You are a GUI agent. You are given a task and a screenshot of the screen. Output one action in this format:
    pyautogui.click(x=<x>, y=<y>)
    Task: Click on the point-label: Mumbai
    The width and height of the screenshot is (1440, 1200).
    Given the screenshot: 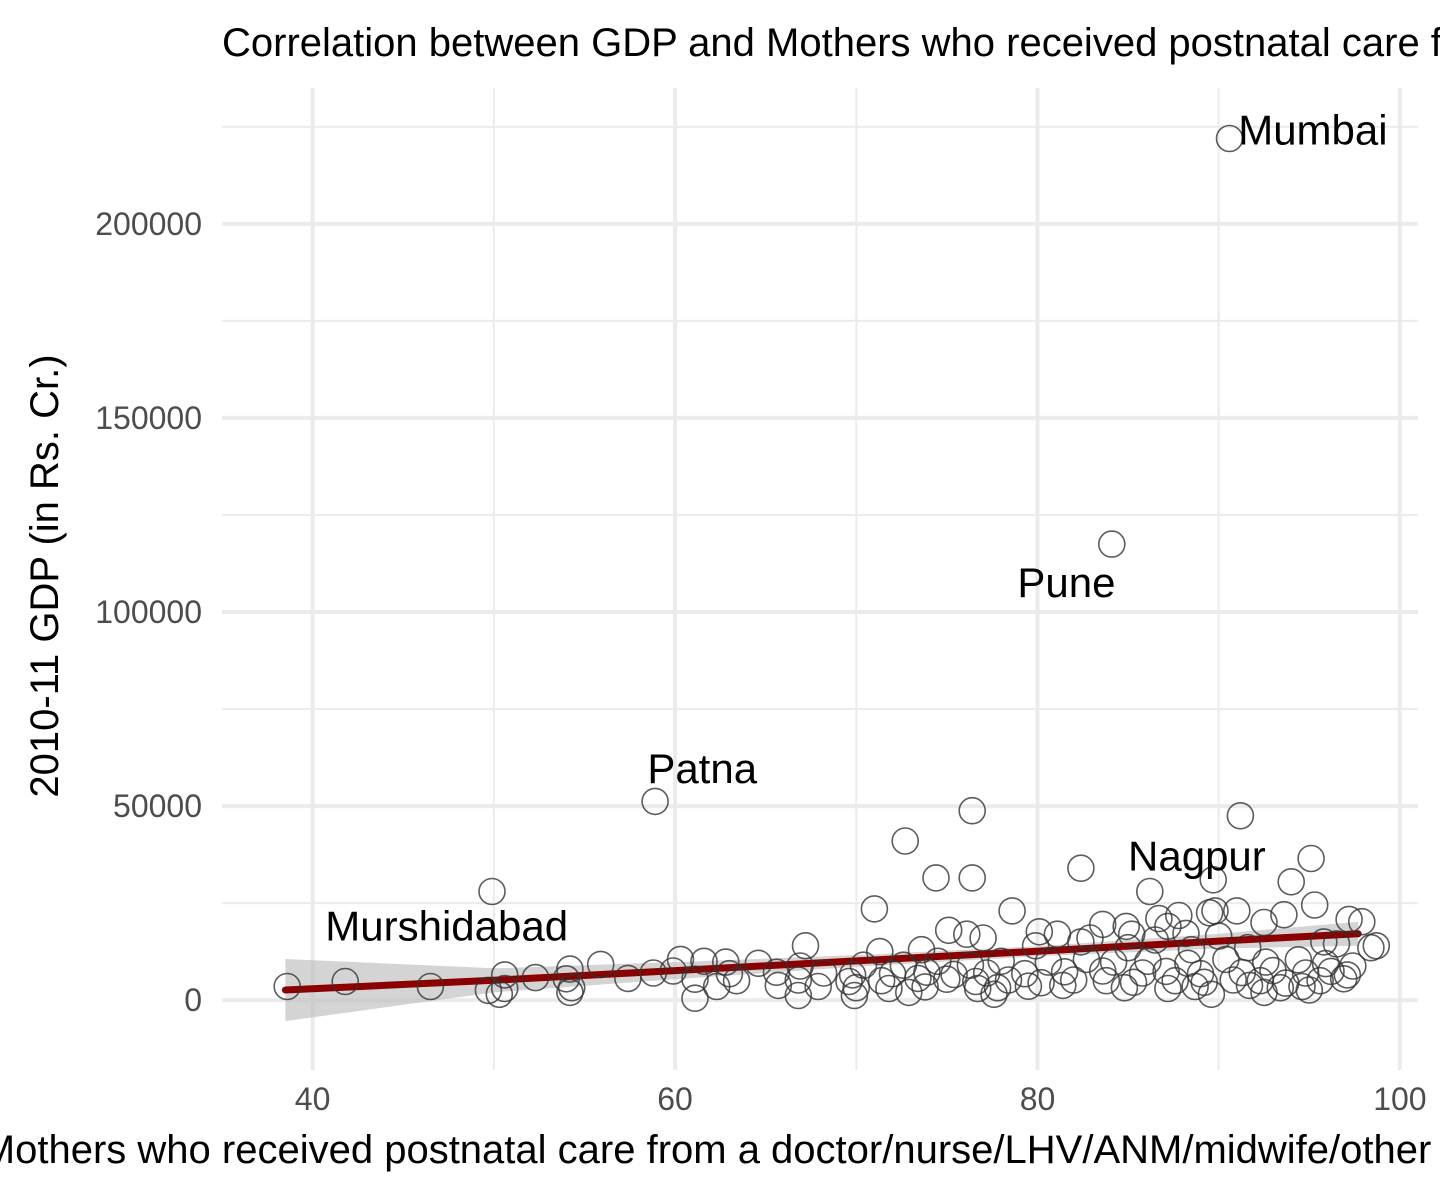 What is the action you would take?
    pyautogui.click(x=1312, y=130)
    